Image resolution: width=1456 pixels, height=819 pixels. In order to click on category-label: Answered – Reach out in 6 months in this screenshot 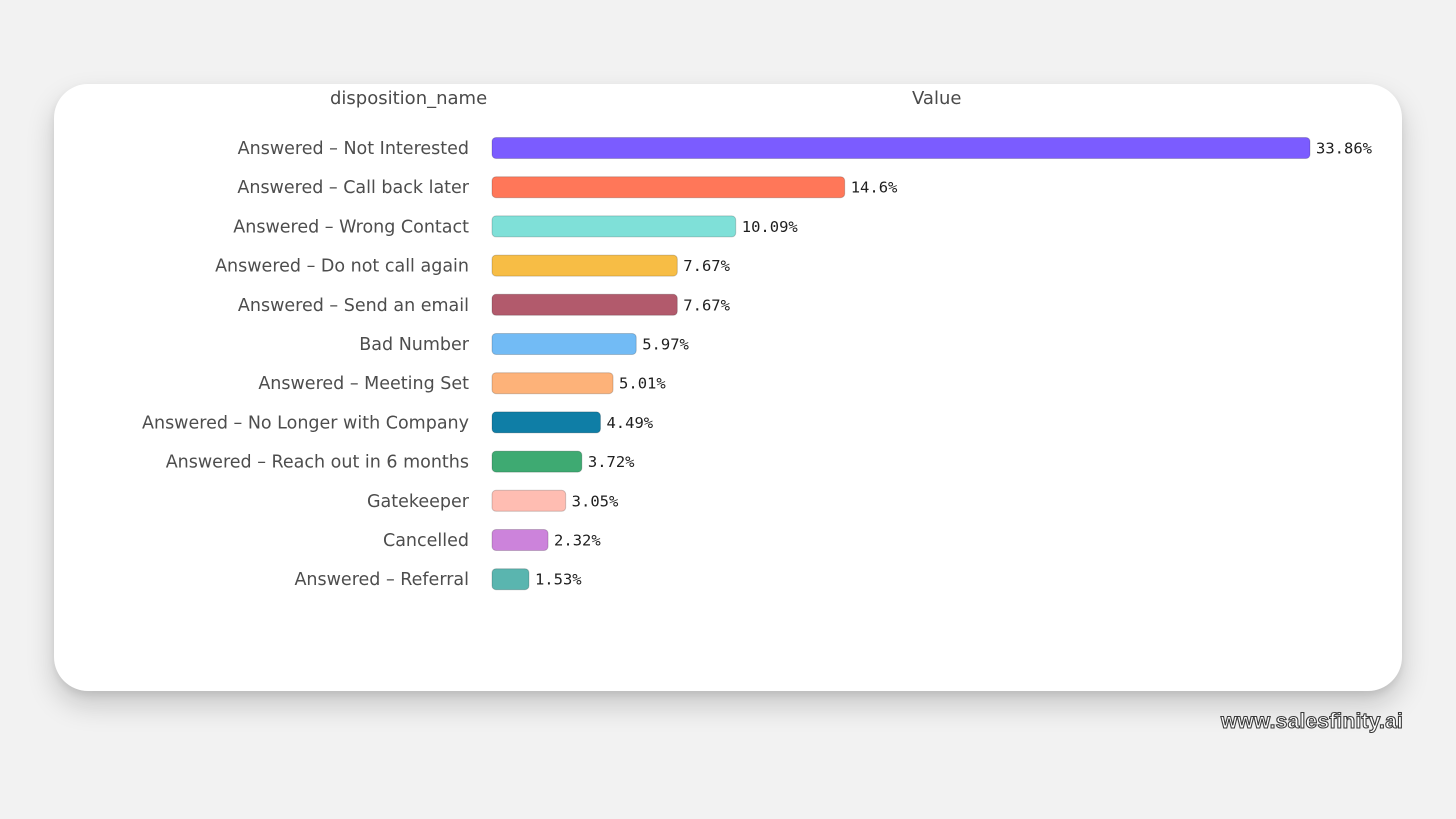, I will do `click(317, 463)`.